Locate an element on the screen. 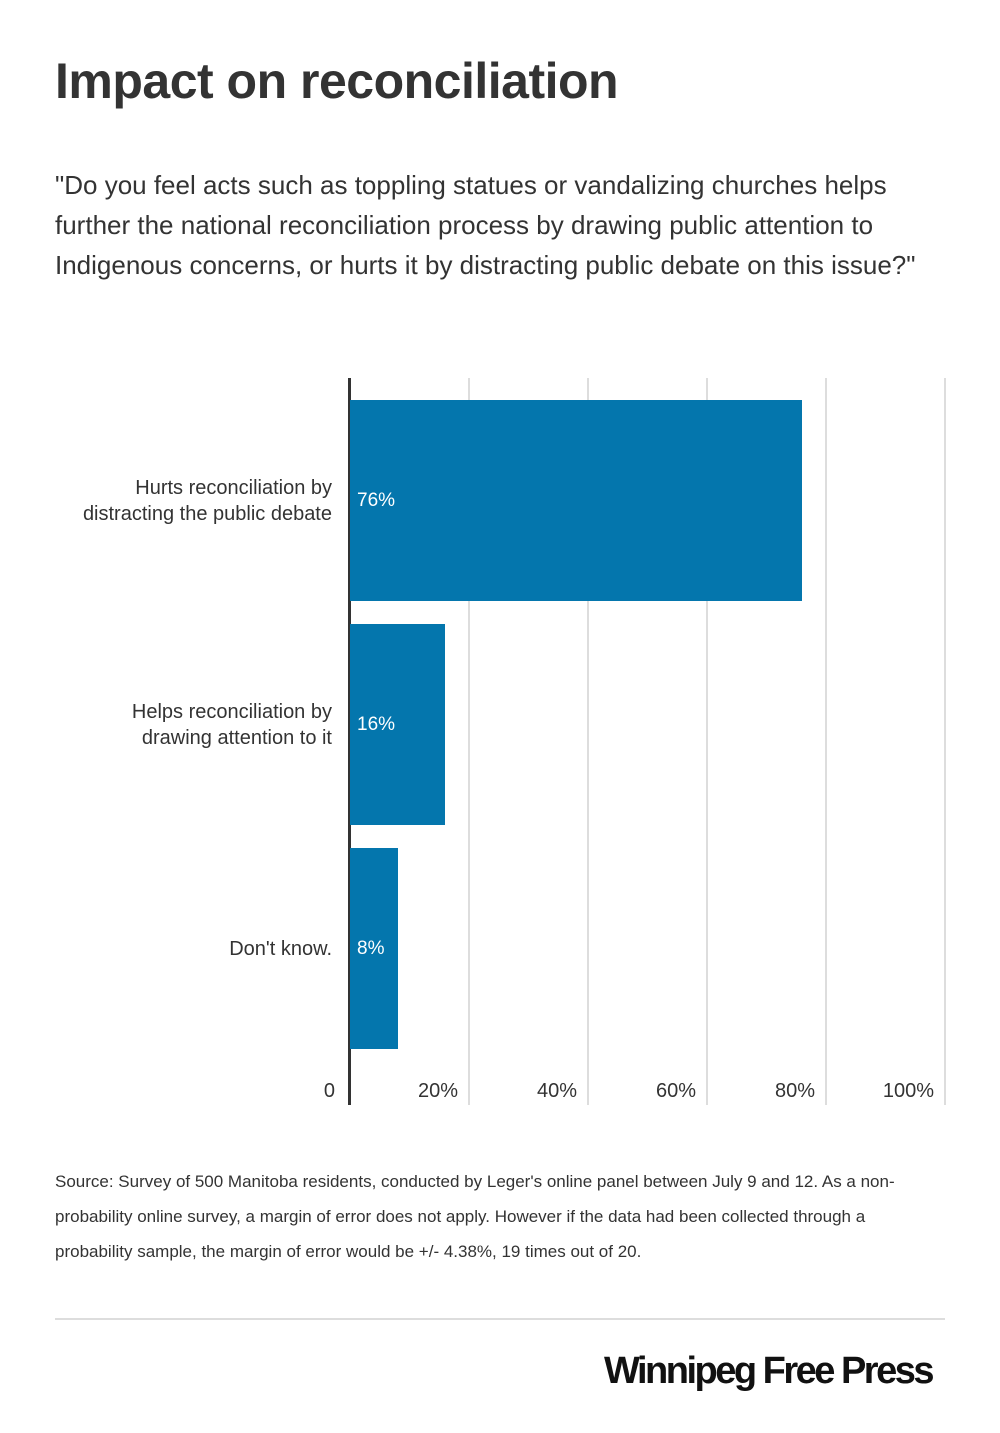  x-tick-label: 0 is located at coordinates (329, 1091).